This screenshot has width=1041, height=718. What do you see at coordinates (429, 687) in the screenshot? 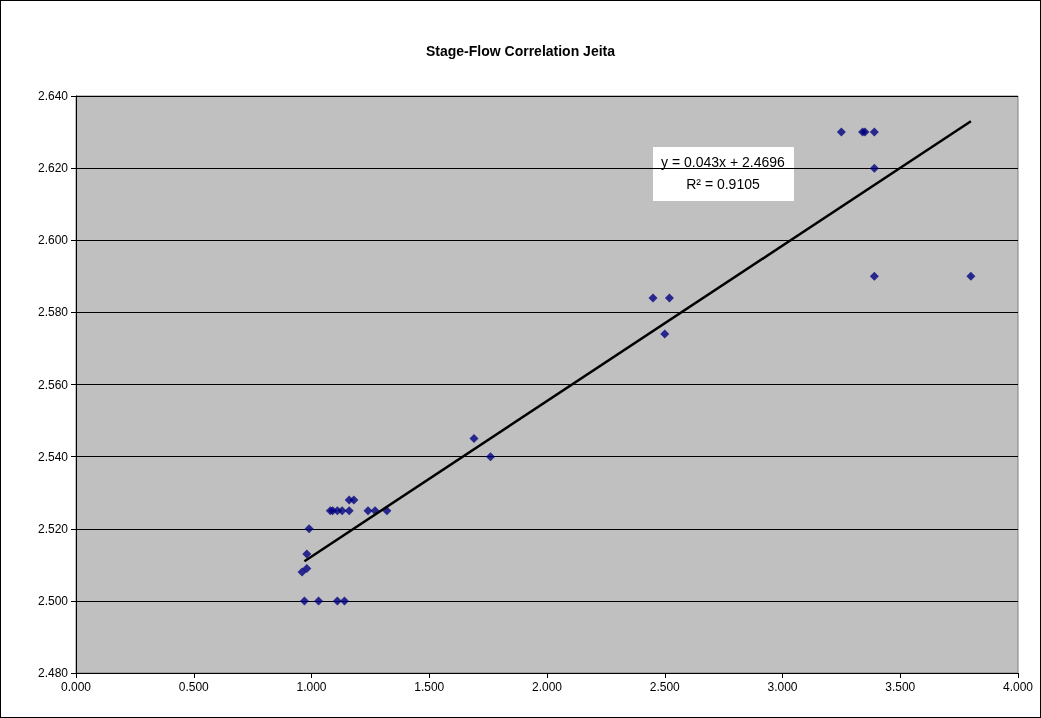
I see `x-tick-label: 1.500` at bounding box center [429, 687].